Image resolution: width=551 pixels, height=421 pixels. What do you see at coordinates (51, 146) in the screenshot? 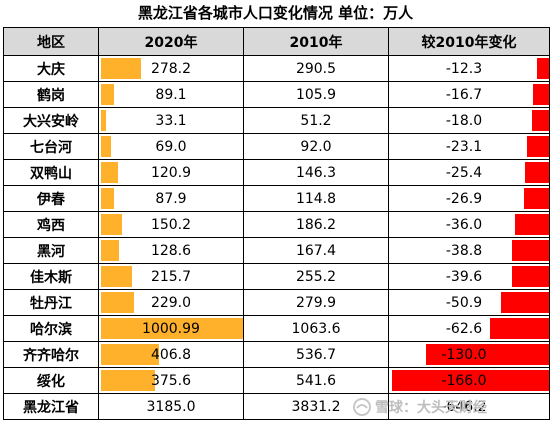
I see `region-cell: 七台河` at bounding box center [51, 146].